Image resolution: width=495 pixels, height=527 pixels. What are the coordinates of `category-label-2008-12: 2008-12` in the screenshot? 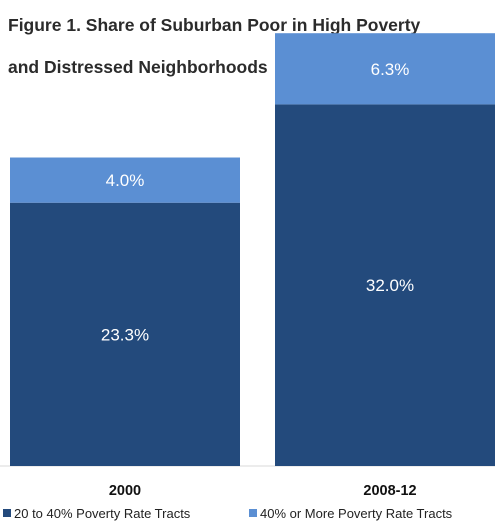 It's located at (389, 491).